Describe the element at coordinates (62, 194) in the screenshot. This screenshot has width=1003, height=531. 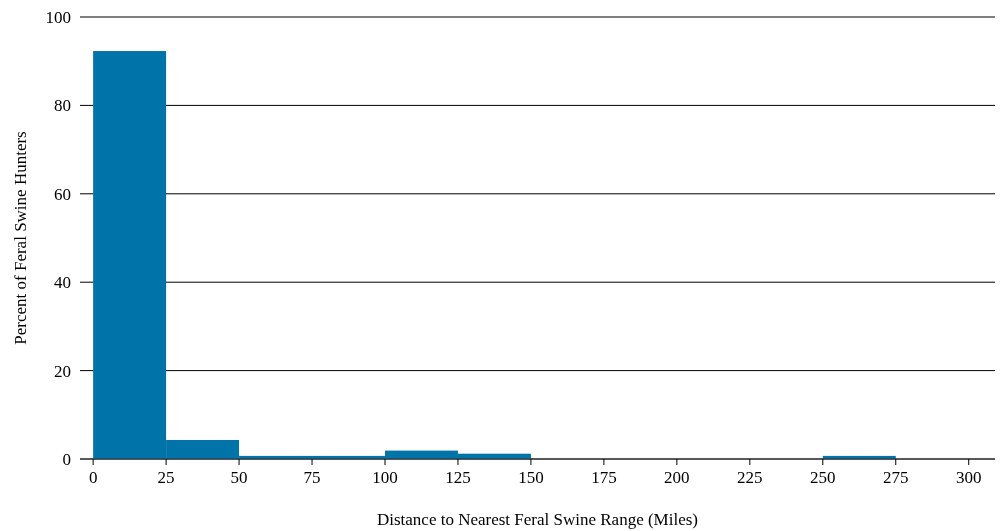
I see `y-tick-label: 60` at that location.